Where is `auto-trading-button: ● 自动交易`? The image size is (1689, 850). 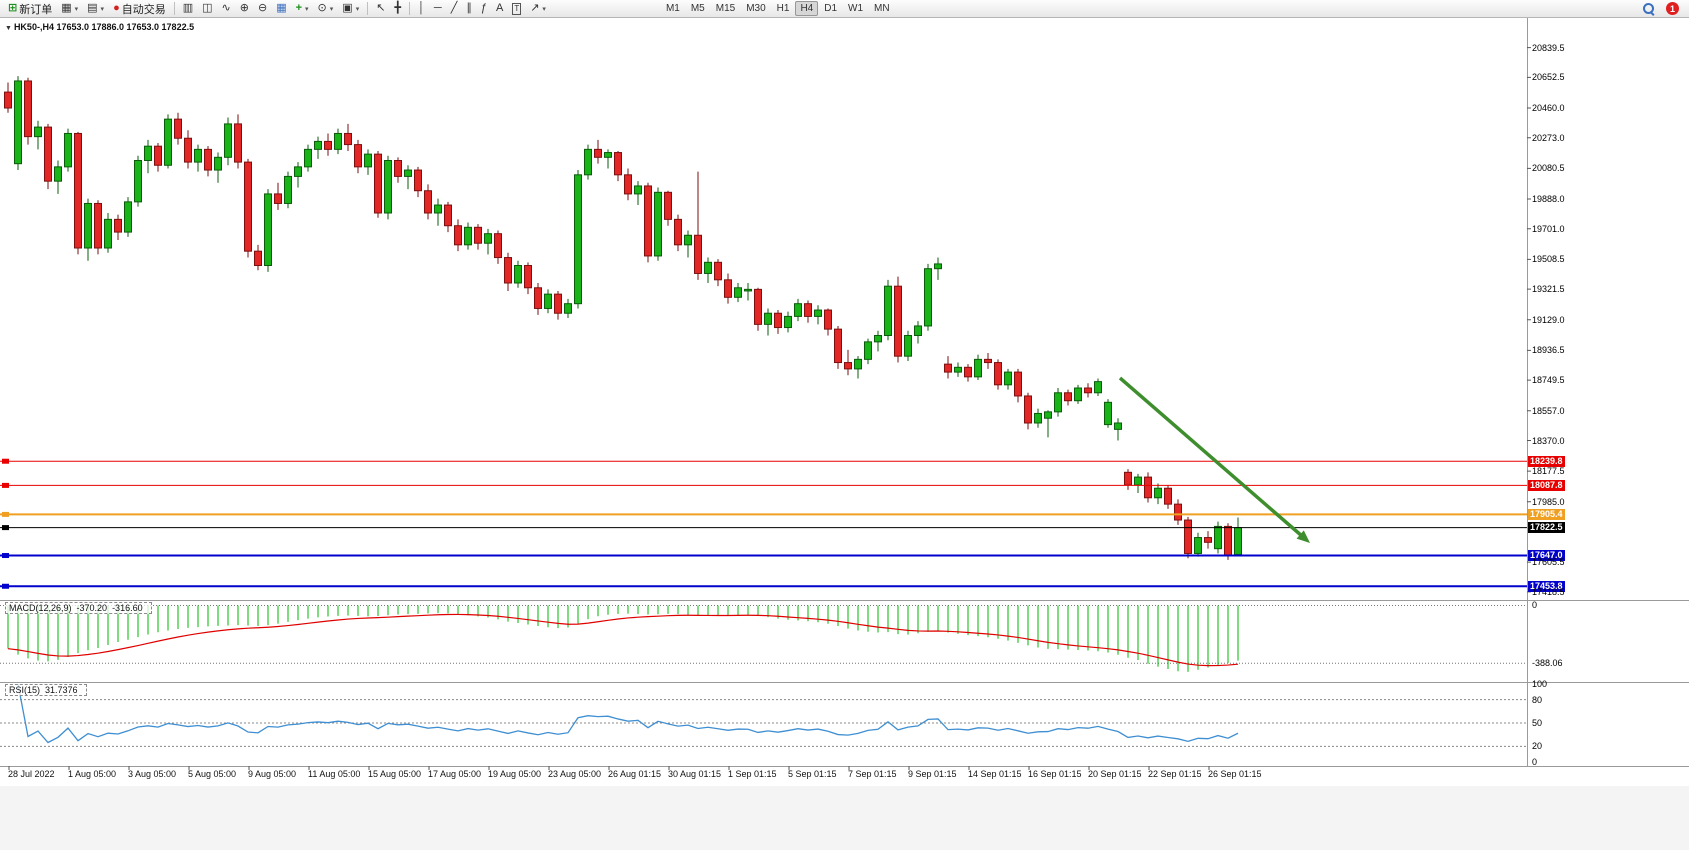
auto-trading-button: ● 自动交易 is located at coordinates (139, 9).